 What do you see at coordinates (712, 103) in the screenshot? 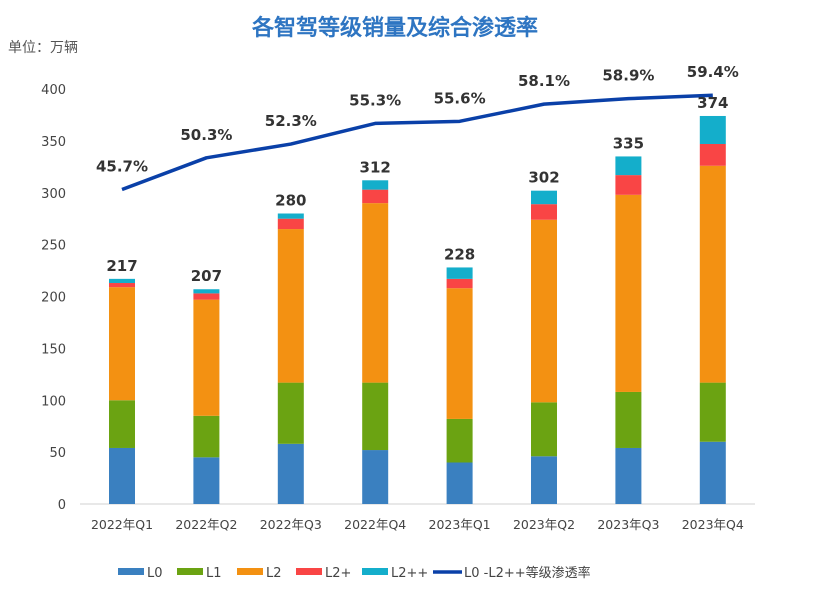
I see `total-label: 374` at bounding box center [712, 103].